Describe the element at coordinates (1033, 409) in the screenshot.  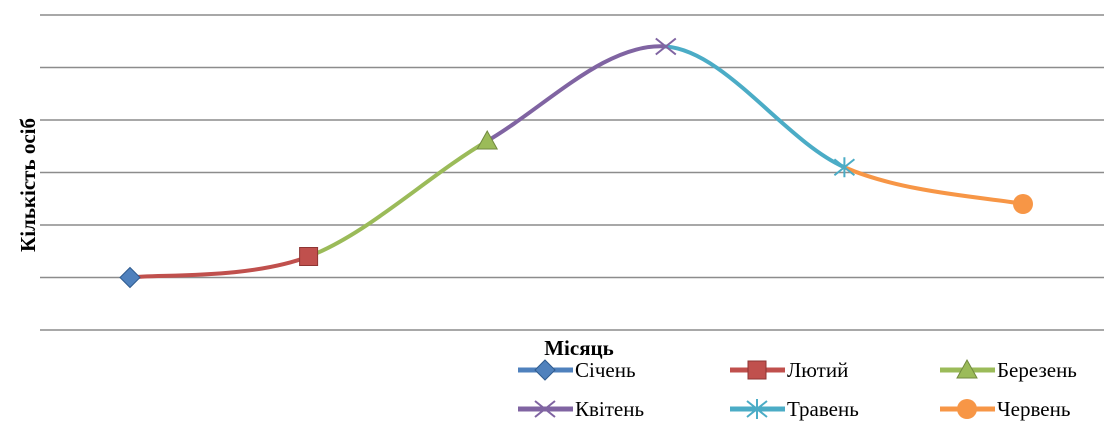
I see `legend-label: Червень` at that location.